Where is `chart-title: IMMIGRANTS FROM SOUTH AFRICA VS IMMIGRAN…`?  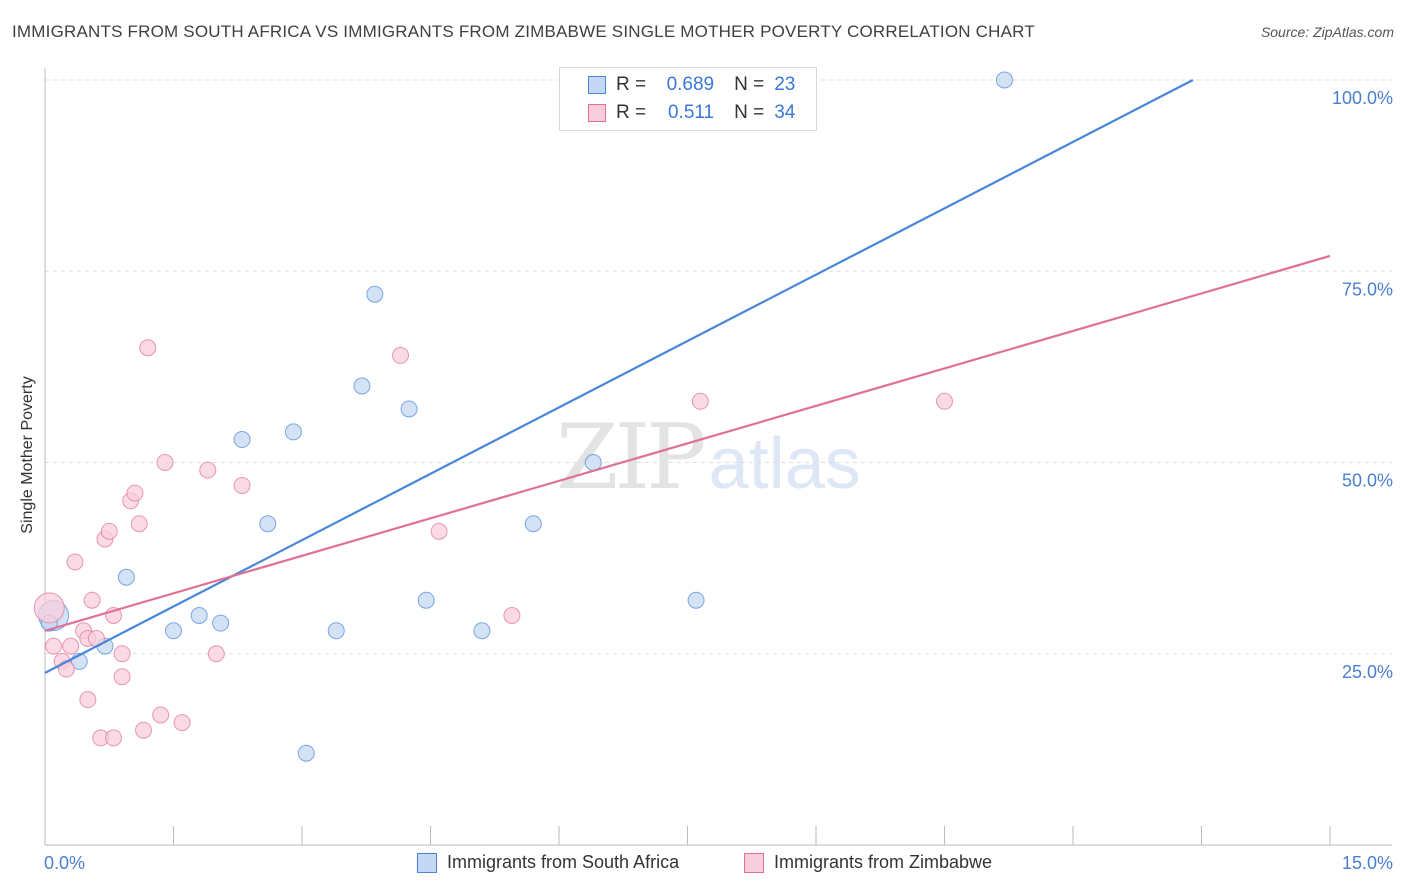
chart-title: IMMIGRANTS FROM SOUTH AFRICA VS IMMIGRAN… is located at coordinates (523, 31).